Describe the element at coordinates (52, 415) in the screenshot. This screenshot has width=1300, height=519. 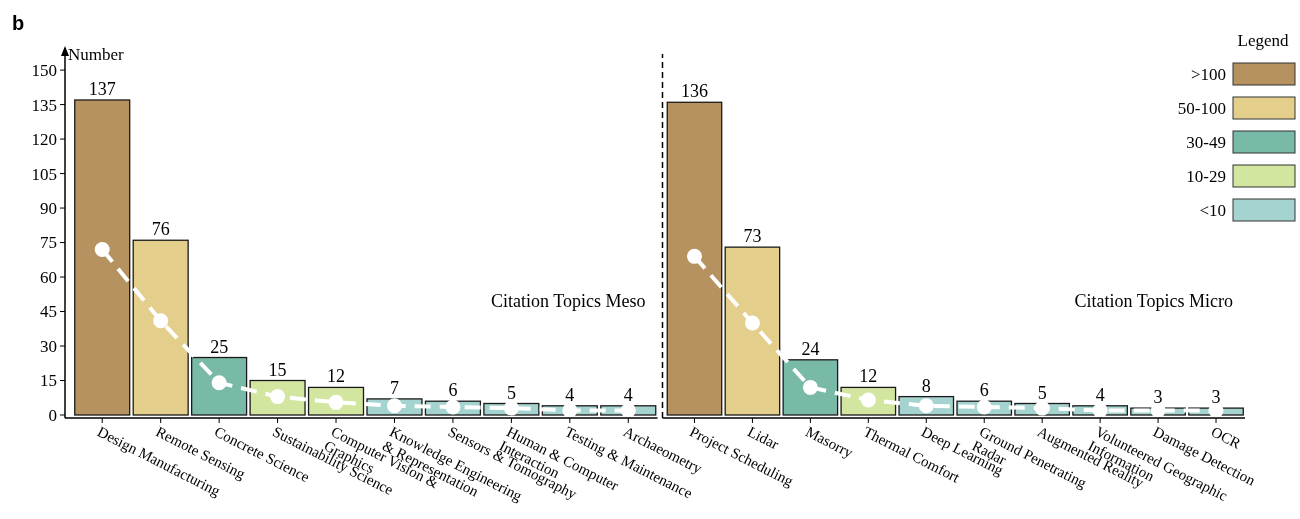
I see `y-tick-label: 0` at that location.